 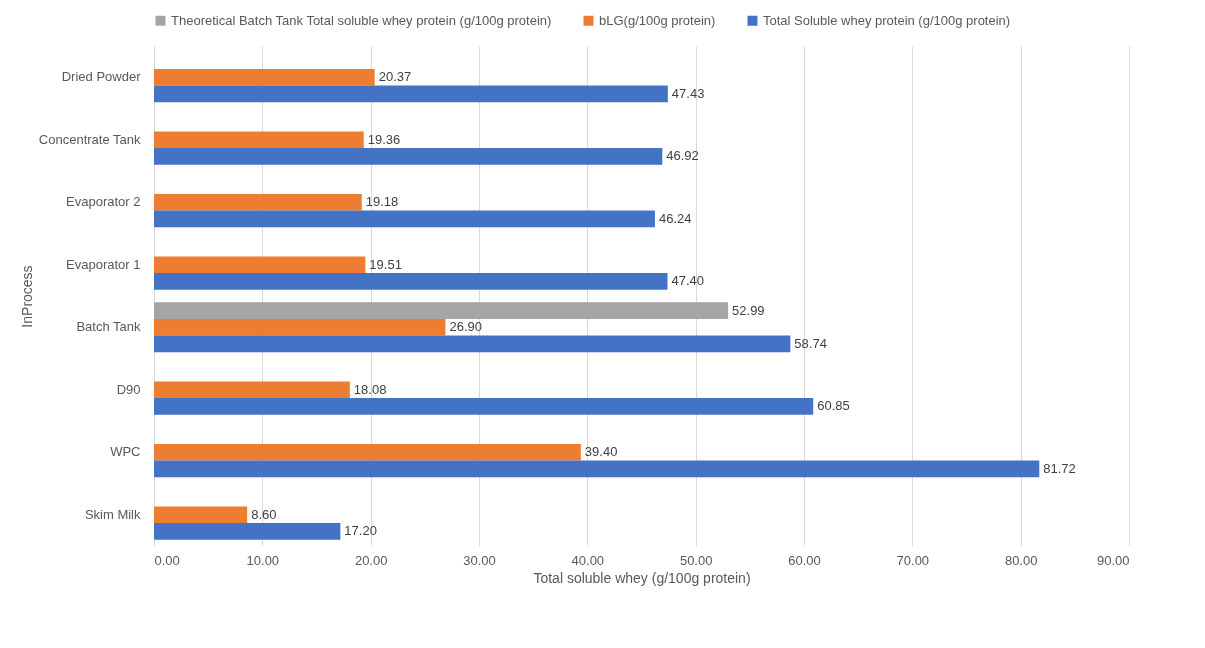 I want to click on x-tick-label: 90.00, so click(x=1113, y=560).